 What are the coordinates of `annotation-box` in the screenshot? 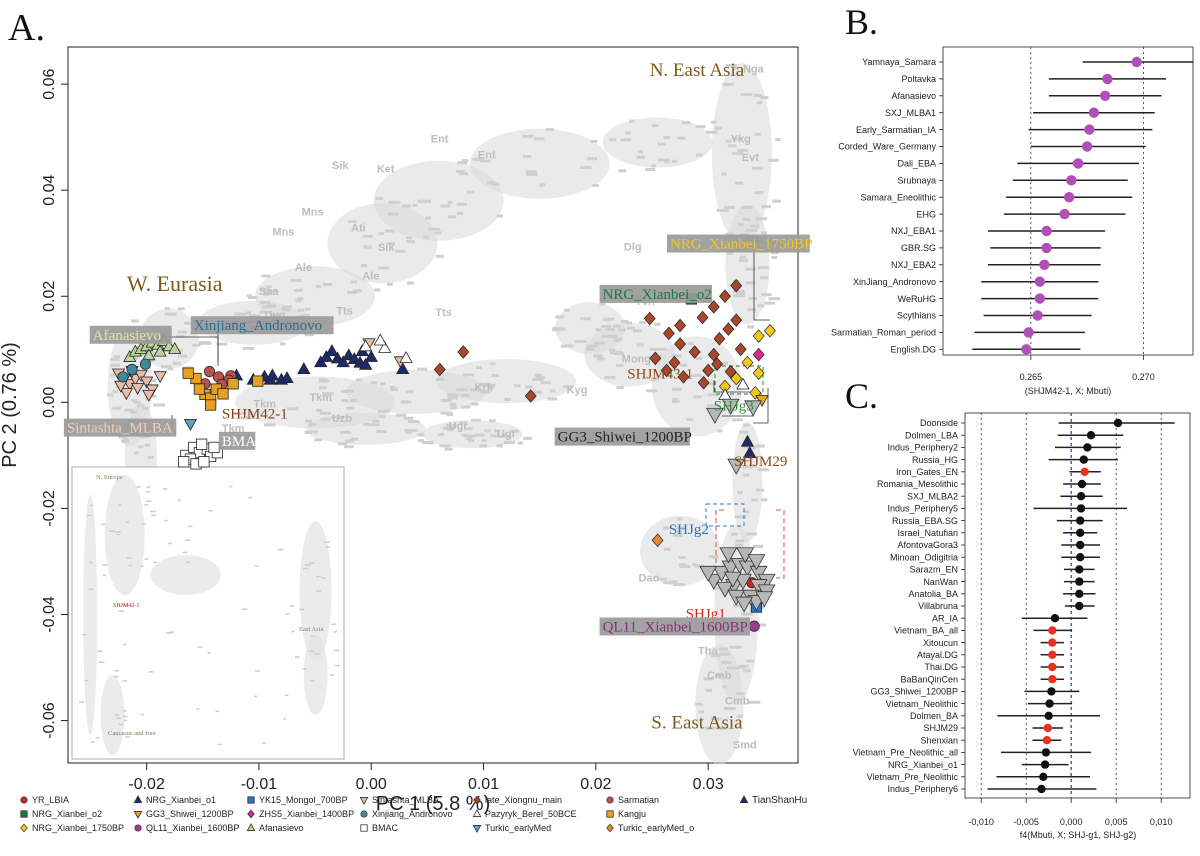 It's located at (674, 626).